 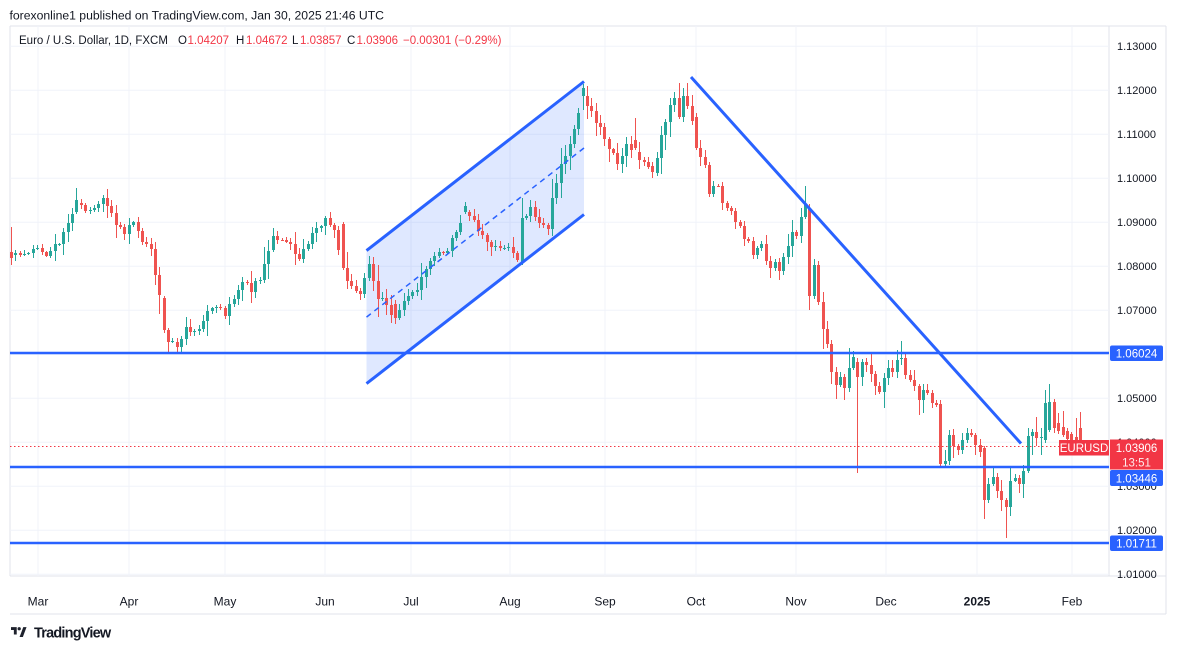 I want to click on svg-text: Oct, so click(x=696, y=602).